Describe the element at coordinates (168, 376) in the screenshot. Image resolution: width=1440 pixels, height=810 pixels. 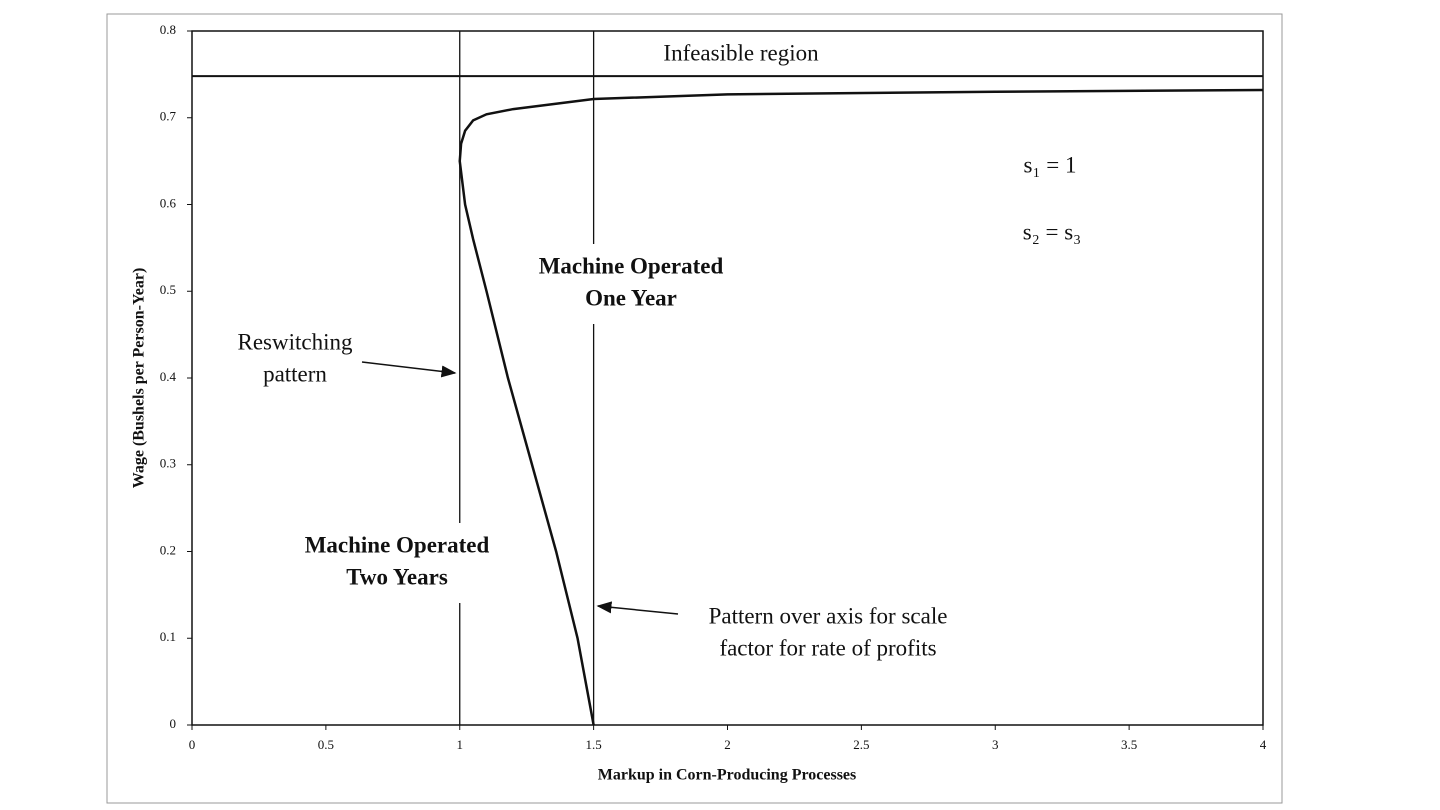
I see `y-tick-label: 0.4` at that location.